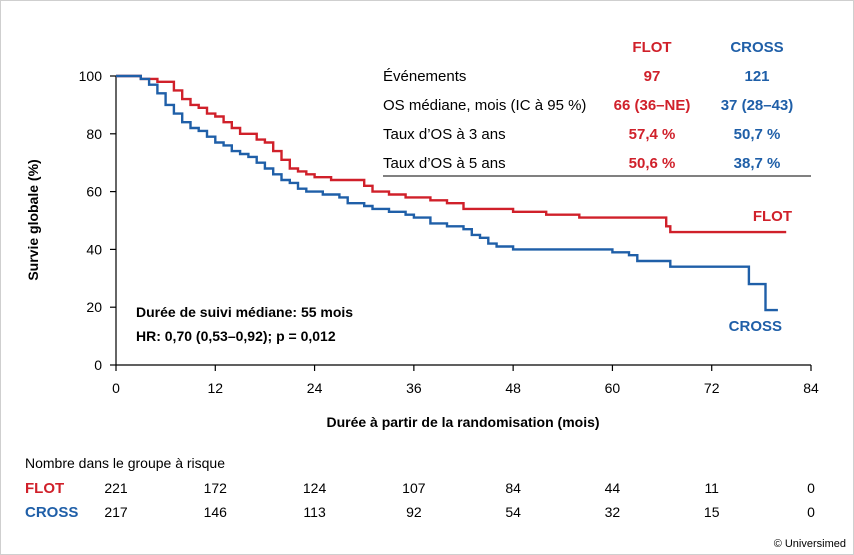  Describe the element at coordinates (652, 134) in the screenshot. I see `stats-row-flot: 57,4 %` at that location.